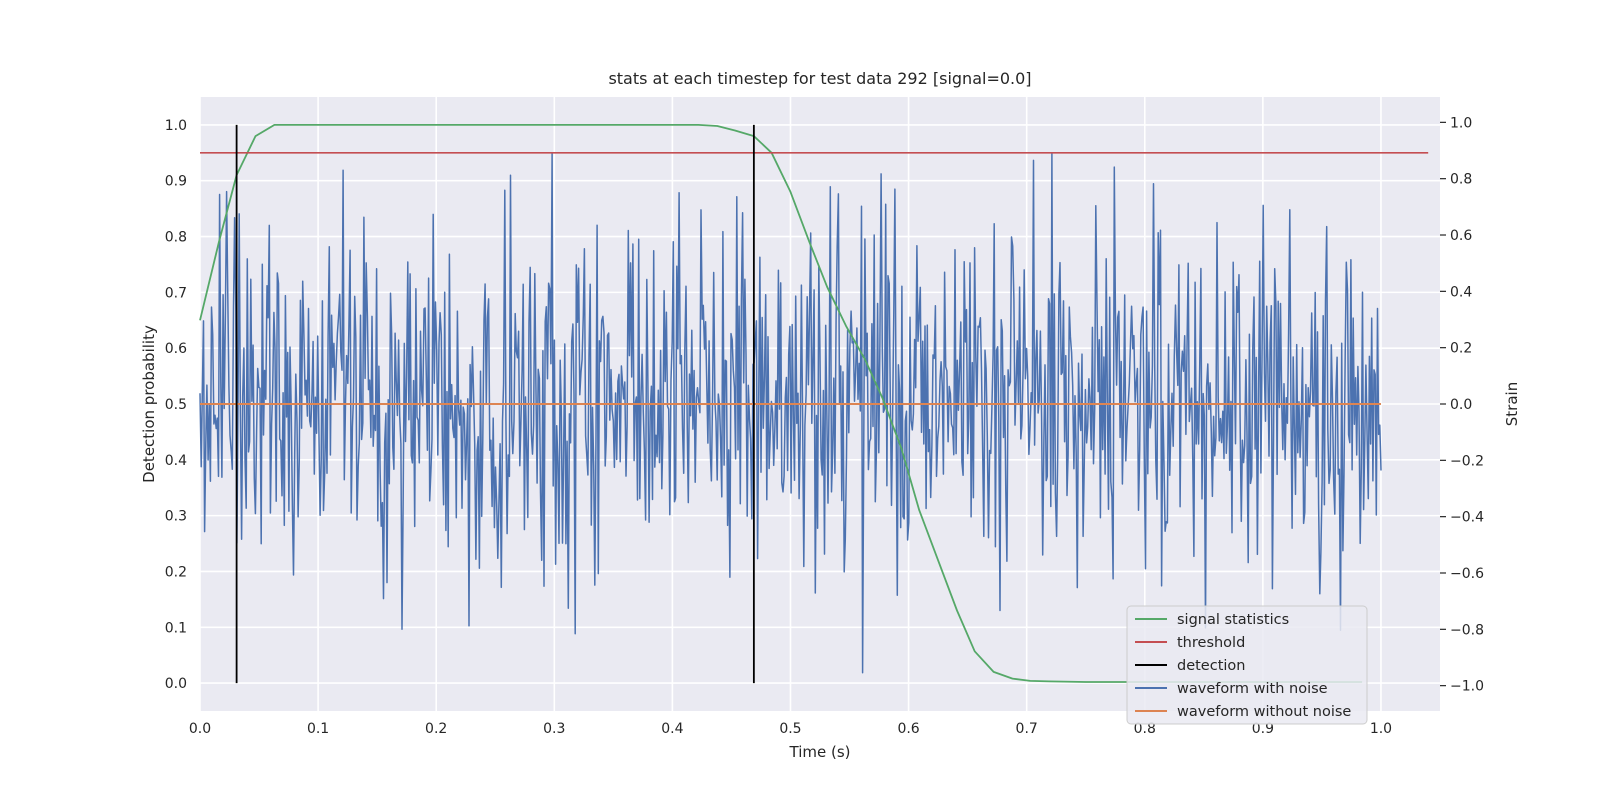 The width and height of the screenshot is (1600, 800). I want to click on y2-tick-label: −1.0, so click(1467, 687).